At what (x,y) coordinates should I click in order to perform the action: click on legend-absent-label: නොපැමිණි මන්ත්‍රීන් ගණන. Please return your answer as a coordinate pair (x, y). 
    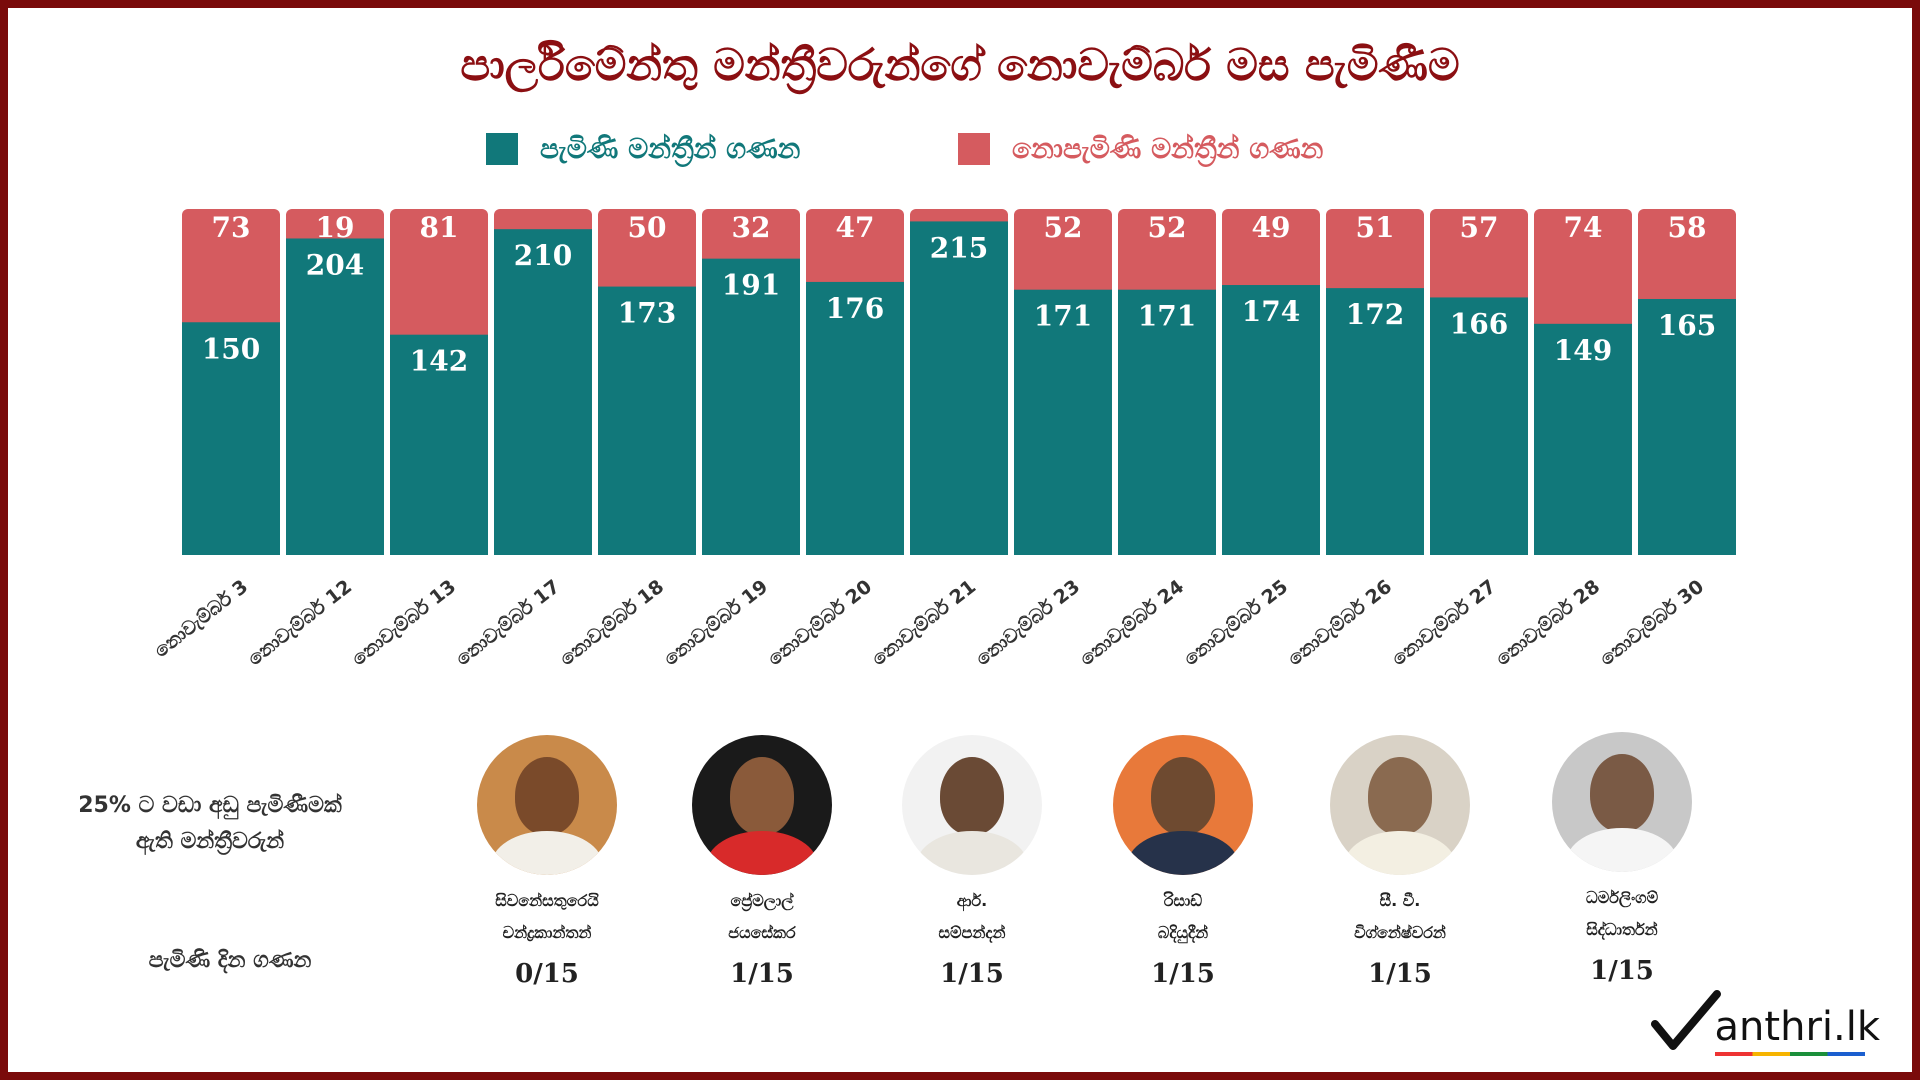
    Looking at the image, I should click on (1168, 148).